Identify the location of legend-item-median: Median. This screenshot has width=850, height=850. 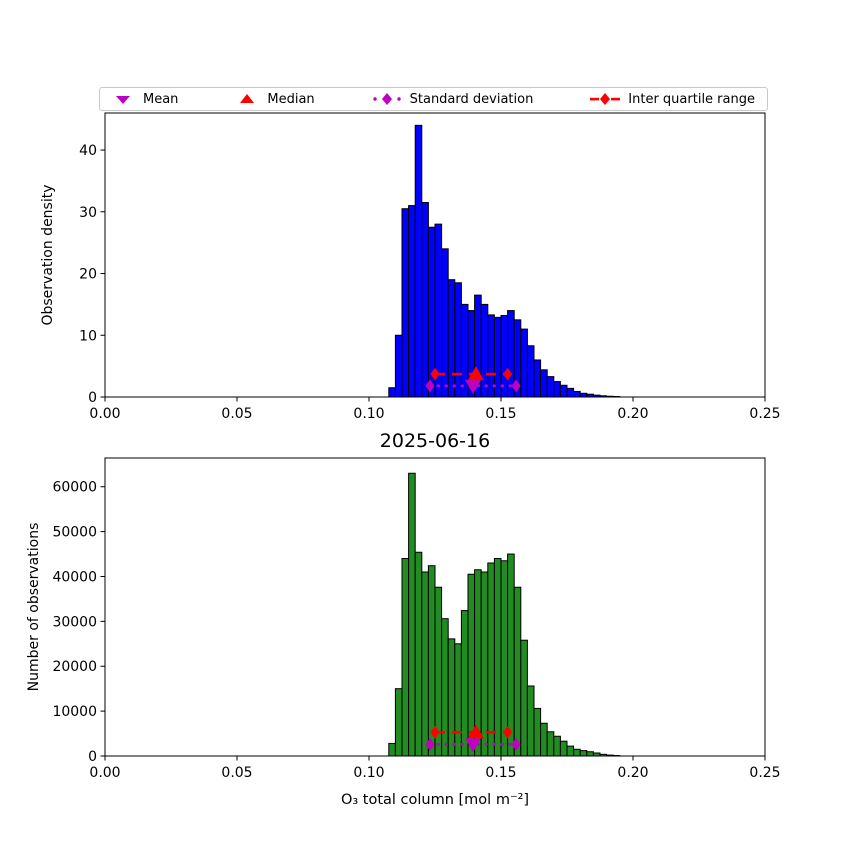
(274, 99).